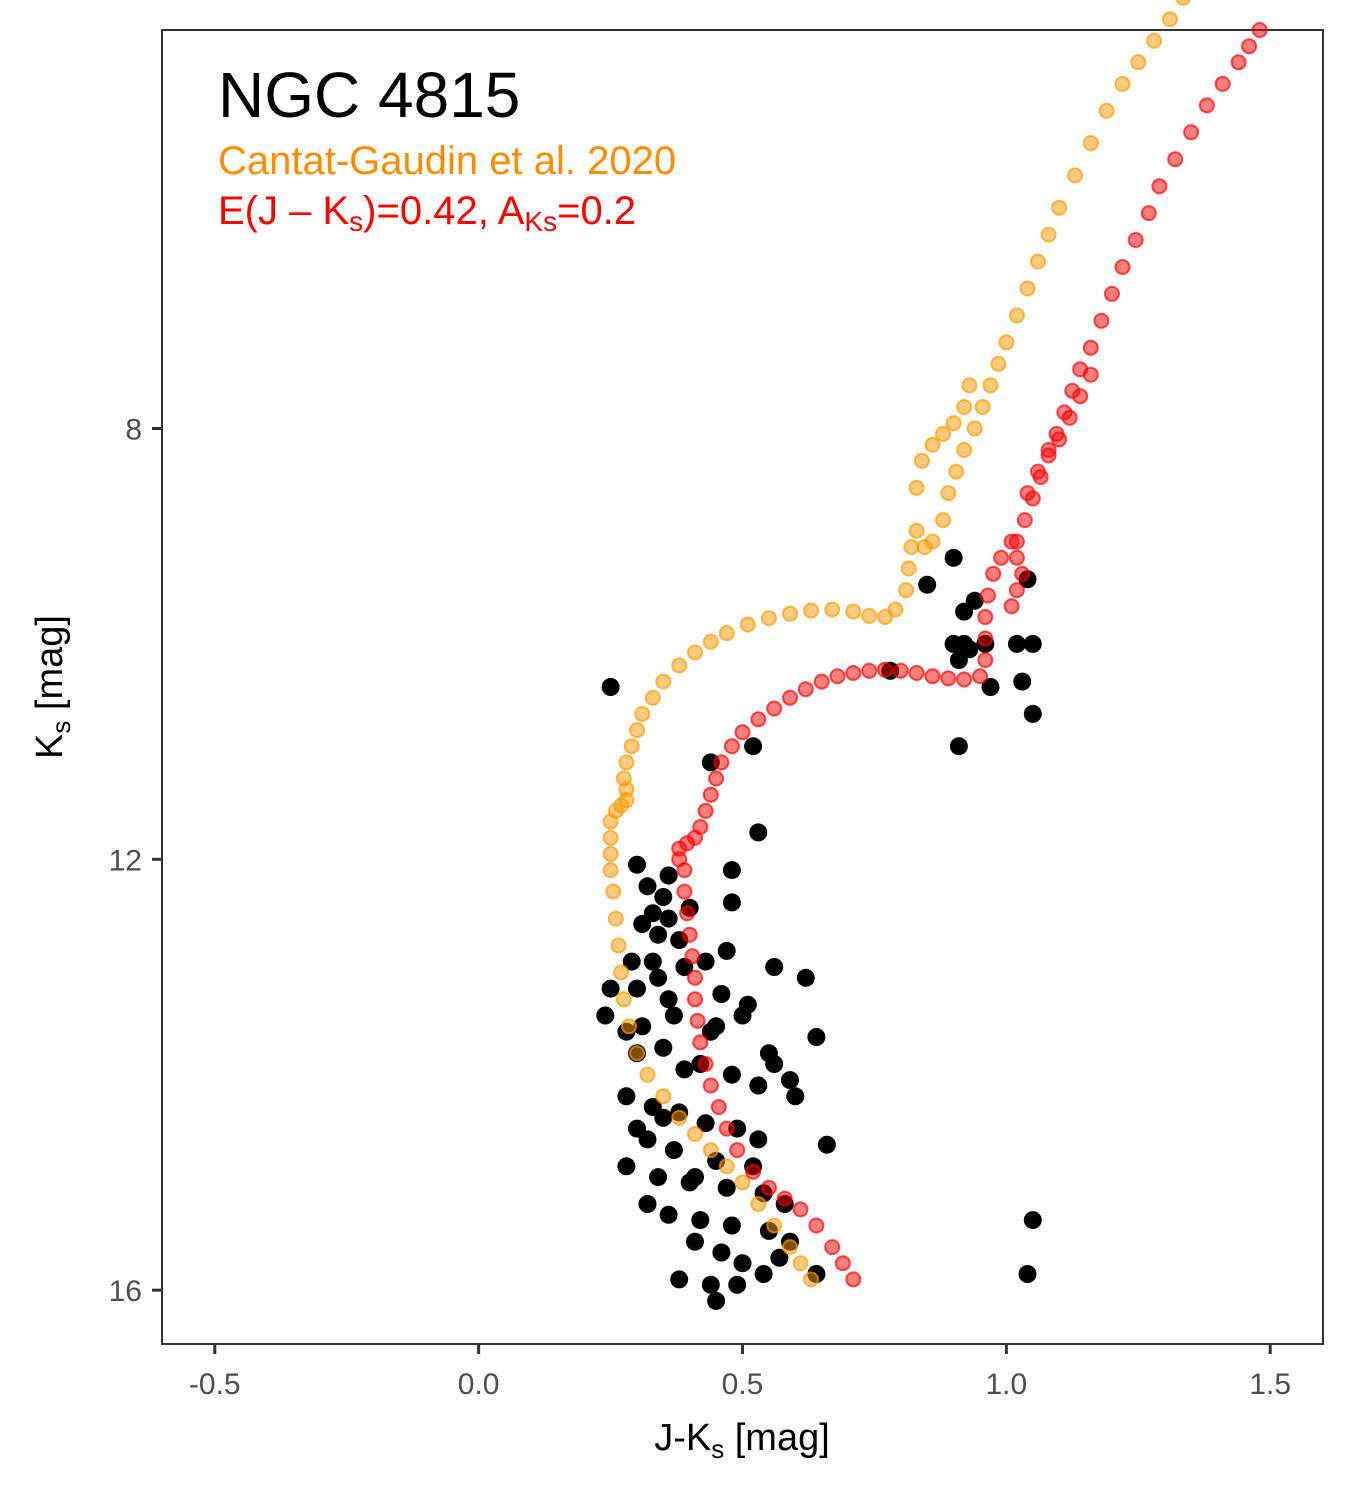  Describe the element at coordinates (283, 211) in the screenshot. I see `annotation-extinction-prefix: E(J – K` at that location.